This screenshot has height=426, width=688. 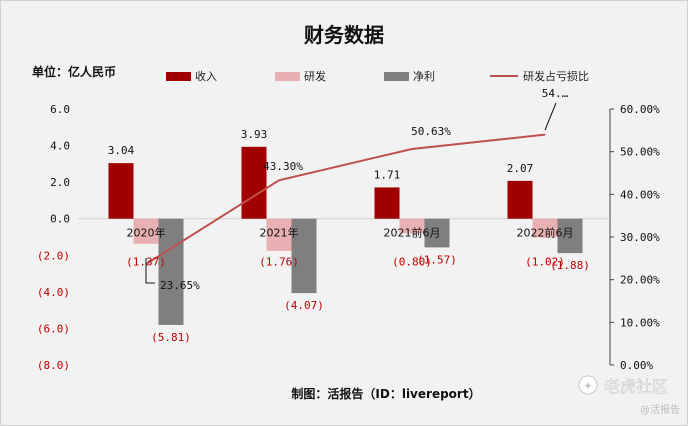 What do you see at coordinates (545, 262) in the screenshot?
I see `bar-data-label: (1.02)` at bounding box center [545, 262].